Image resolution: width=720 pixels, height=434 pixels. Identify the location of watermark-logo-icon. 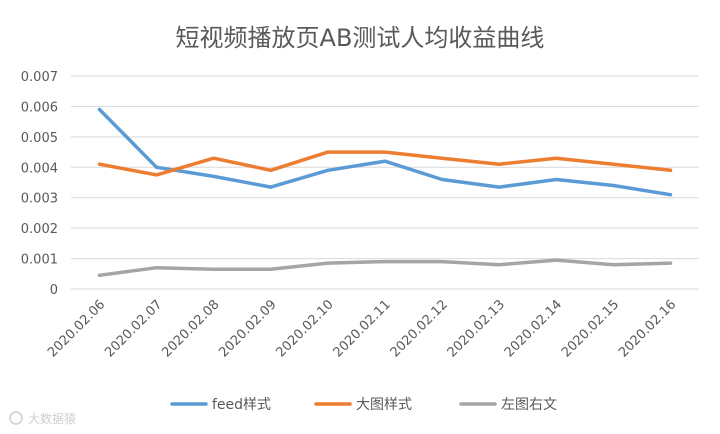
(16, 418).